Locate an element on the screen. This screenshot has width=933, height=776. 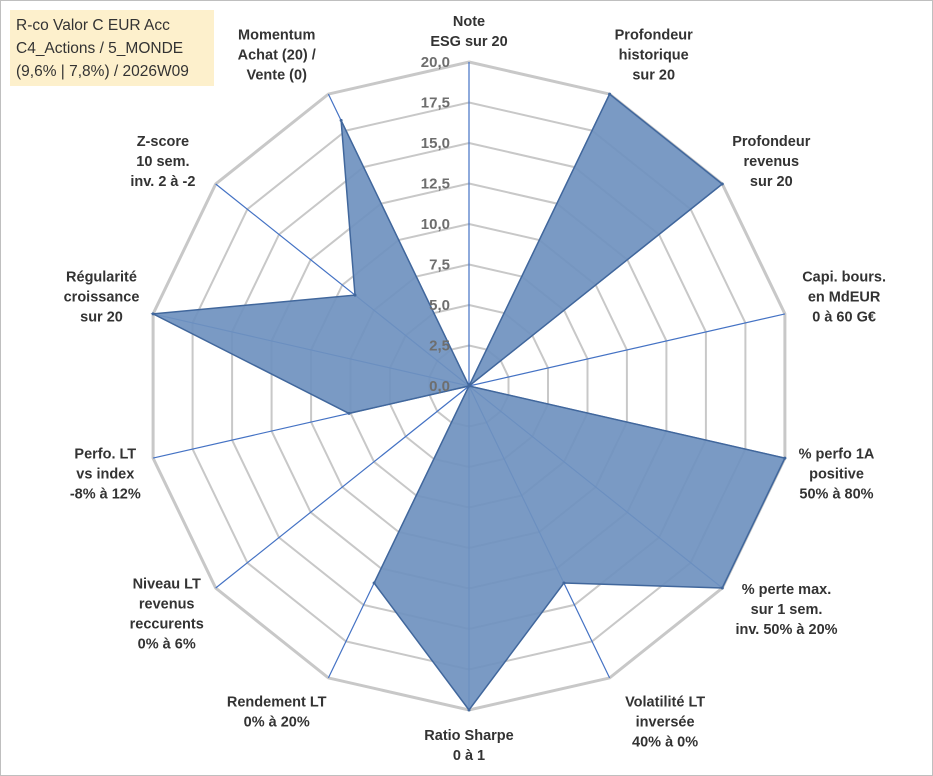
axis-label: Z-score 10 sem. inv. 2 à -2 is located at coordinates (162, 162).